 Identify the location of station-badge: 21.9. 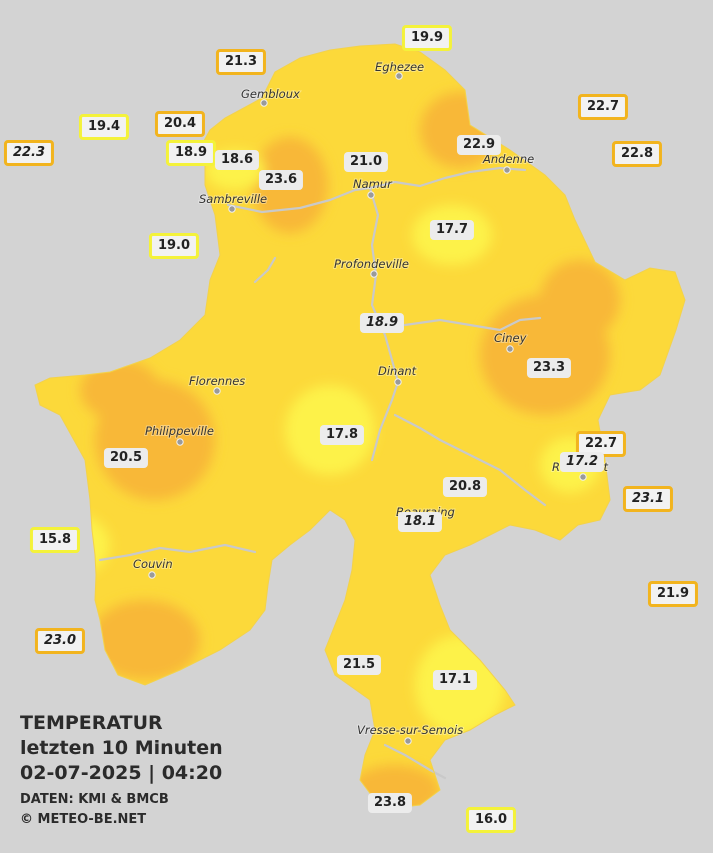
(673, 594).